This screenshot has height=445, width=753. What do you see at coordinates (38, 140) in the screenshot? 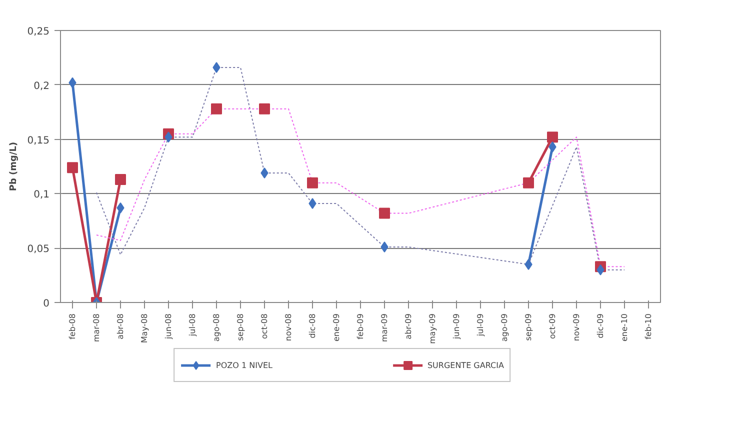
I see `y-tick-label: 0,15` at bounding box center [38, 140].